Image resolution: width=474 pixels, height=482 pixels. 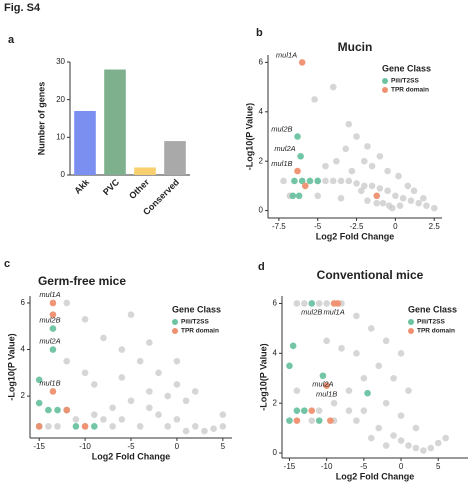 What do you see at coordinates (355, 47) in the screenshot?
I see `chart-title: Mucin` at bounding box center [355, 47].